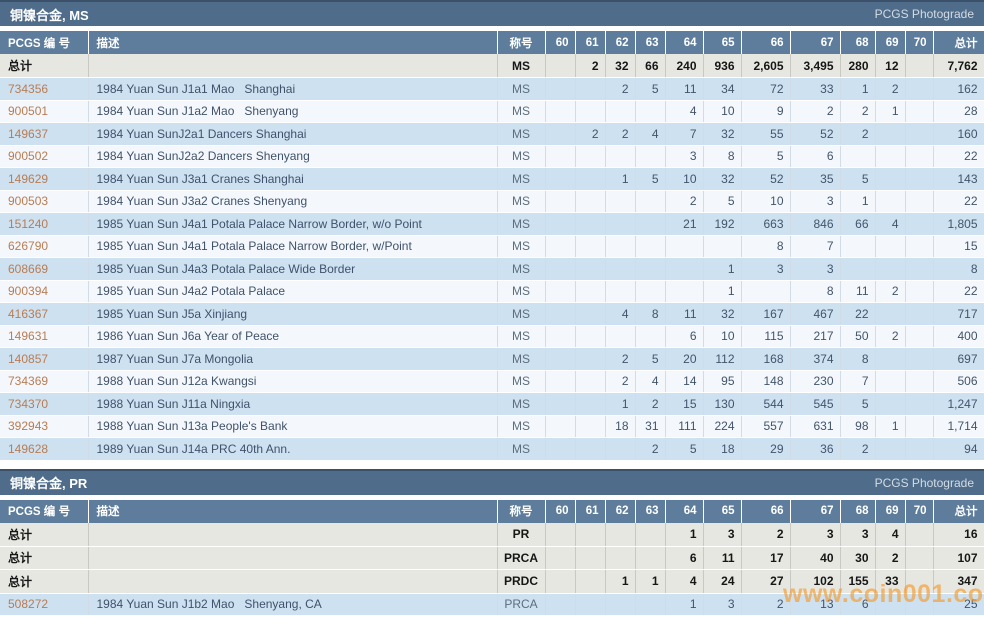  What do you see at coordinates (766, 404) in the screenshot?
I see `grade-66-count: 544` at bounding box center [766, 404].